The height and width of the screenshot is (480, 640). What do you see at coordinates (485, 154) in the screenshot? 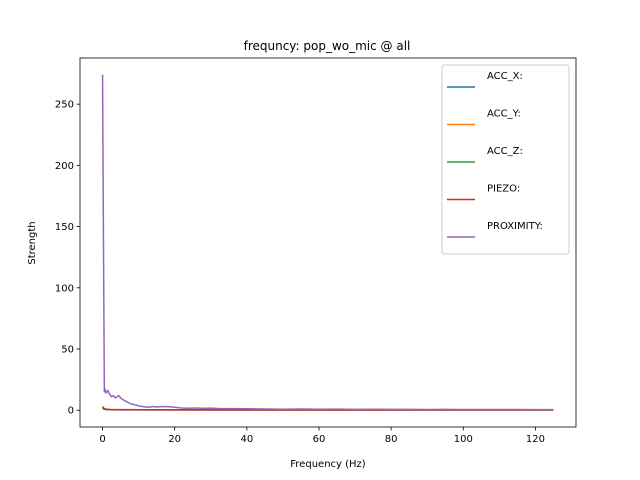
I see `legend-entry: ACC_Z:` at bounding box center [485, 154].